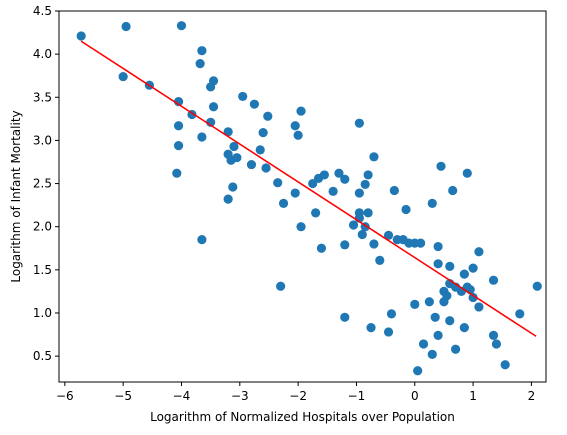 Image resolution: width=567 pixels, height=435 pixels. What do you see at coordinates (42, 313) in the screenshot?
I see `y-tick-label: 1.0` at bounding box center [42, 313].